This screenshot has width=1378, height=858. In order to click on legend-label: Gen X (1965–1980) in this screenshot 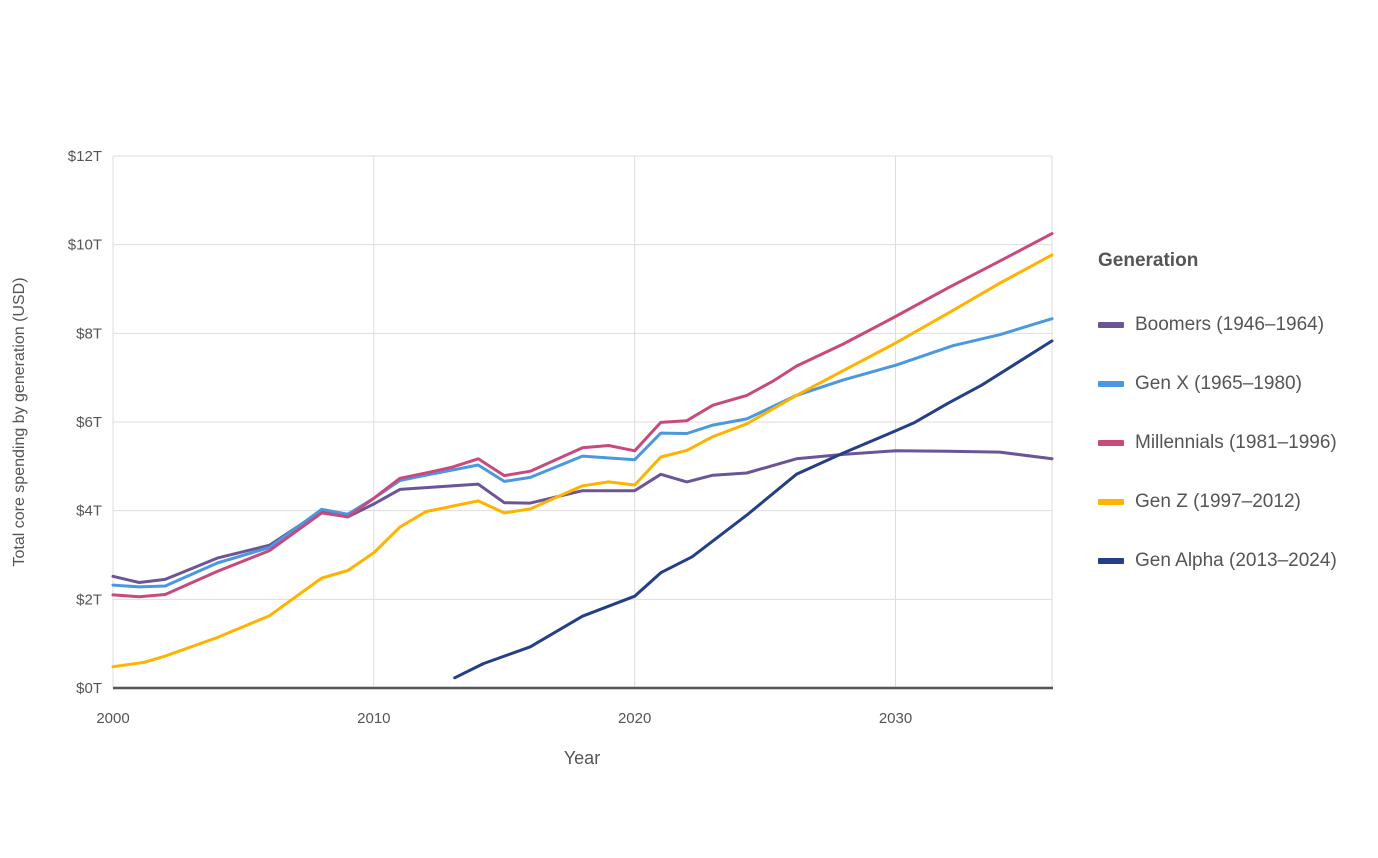, I will do `click(1218, 383)`.